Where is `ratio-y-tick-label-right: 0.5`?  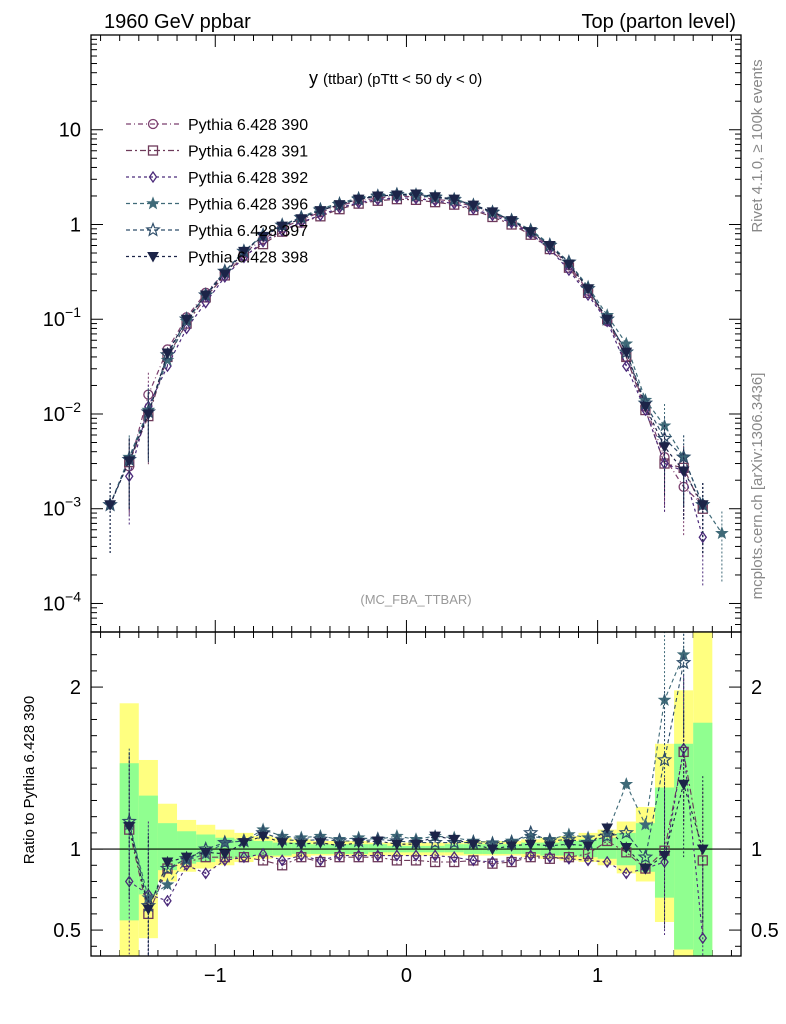
ratio-y-tick-label-right: 0.5 is located at coordinates (765, 931).